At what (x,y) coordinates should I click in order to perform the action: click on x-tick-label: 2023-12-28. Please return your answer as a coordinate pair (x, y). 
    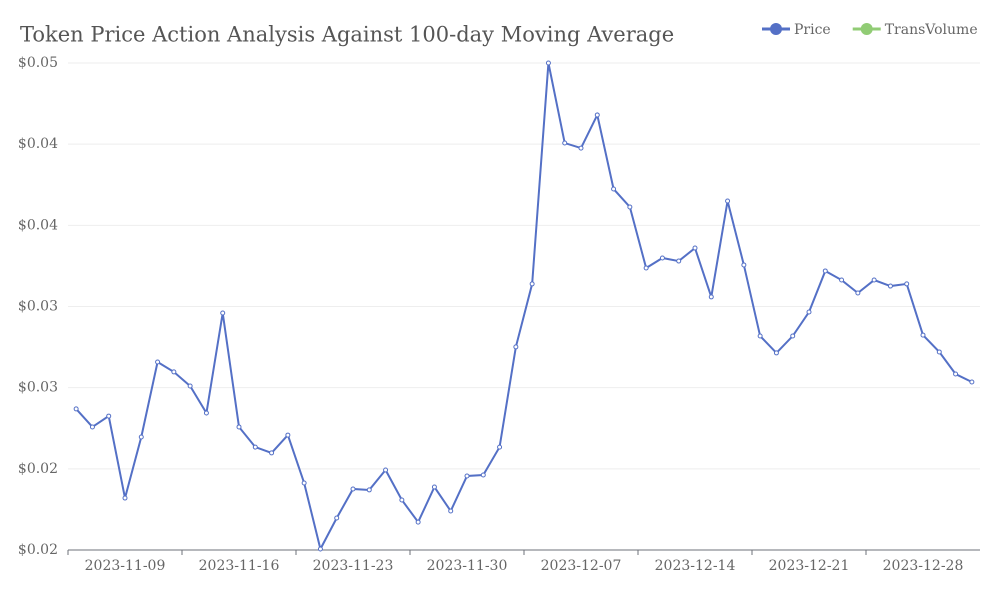
    Looking at the image, I should click on (923, 566).